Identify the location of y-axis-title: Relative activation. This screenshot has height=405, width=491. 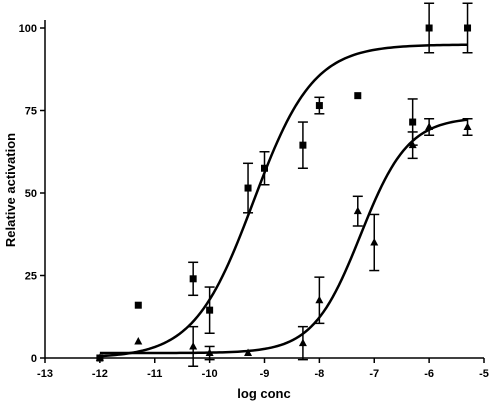
(10, 190).